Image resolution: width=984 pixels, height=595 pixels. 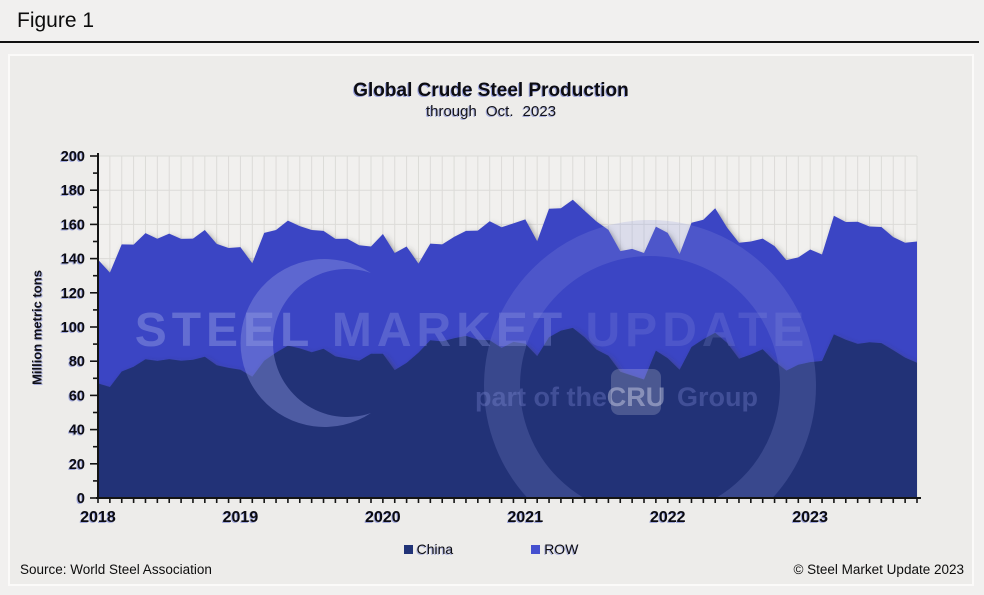 What do you see at coordinates (717, 397) in the screenshot?
I see `watermark-subtext-suffix: Group` at bounding box center [717, 397].